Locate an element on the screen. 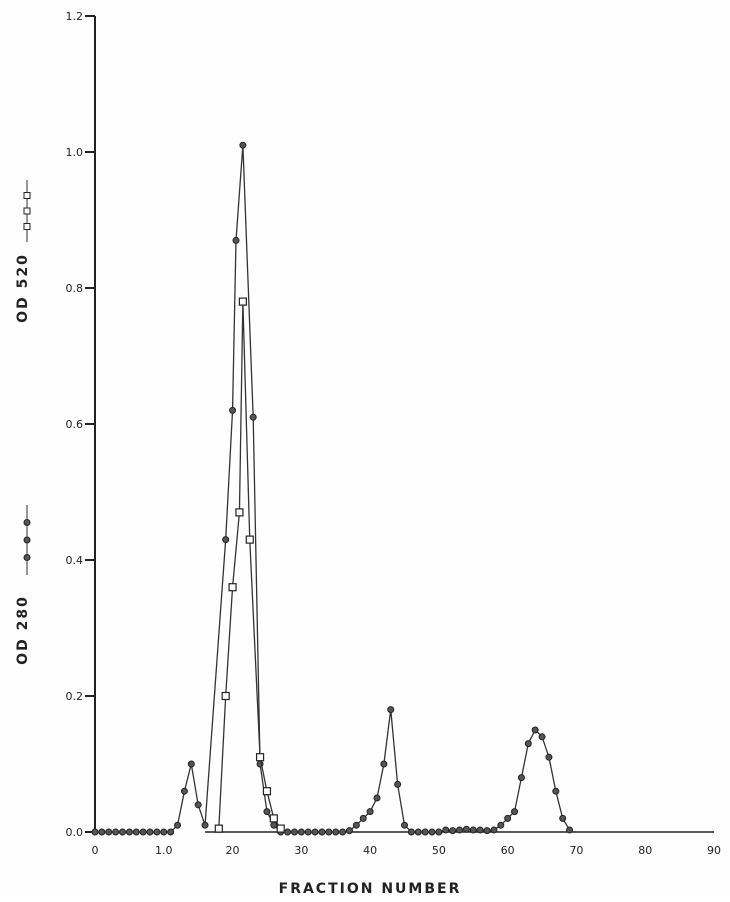 This screenshot has height=902, width=730. y-tick-label: 0.0 is located at coordinates (75, 832).